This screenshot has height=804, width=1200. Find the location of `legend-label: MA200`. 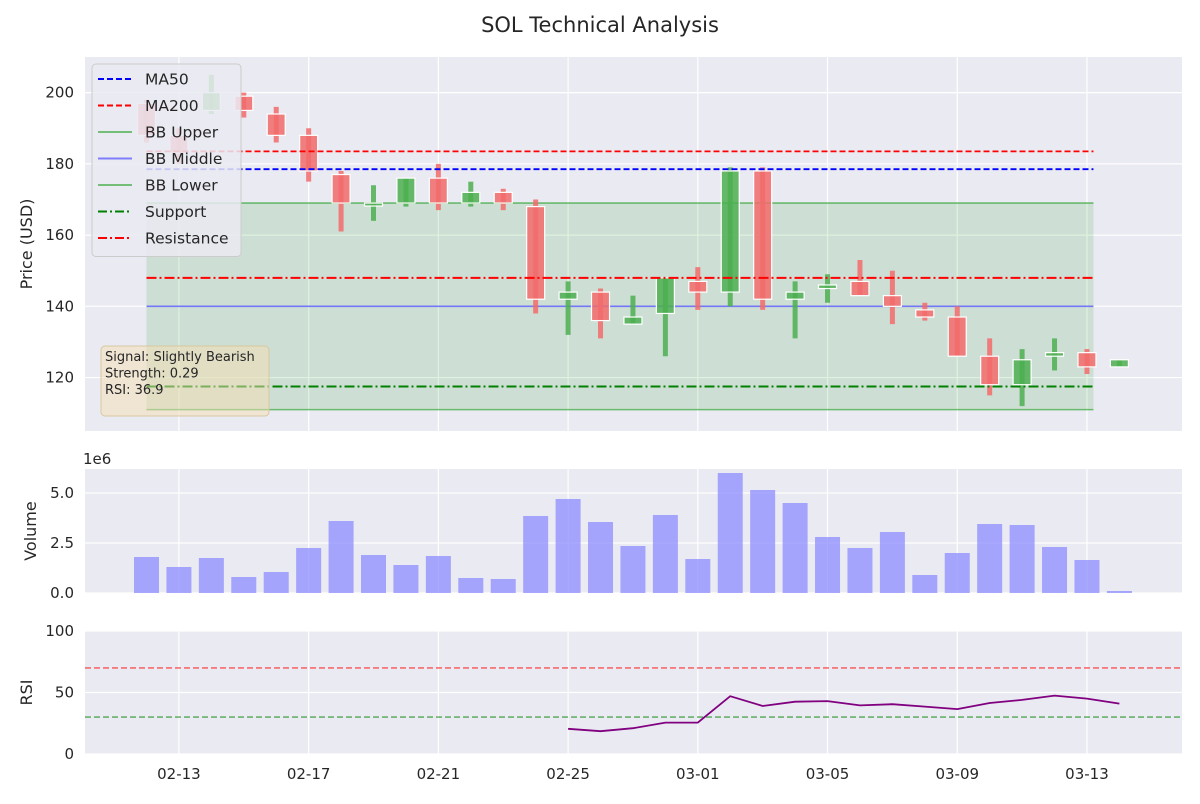

legend-label: MA200 is located at coordinates (172, 106).